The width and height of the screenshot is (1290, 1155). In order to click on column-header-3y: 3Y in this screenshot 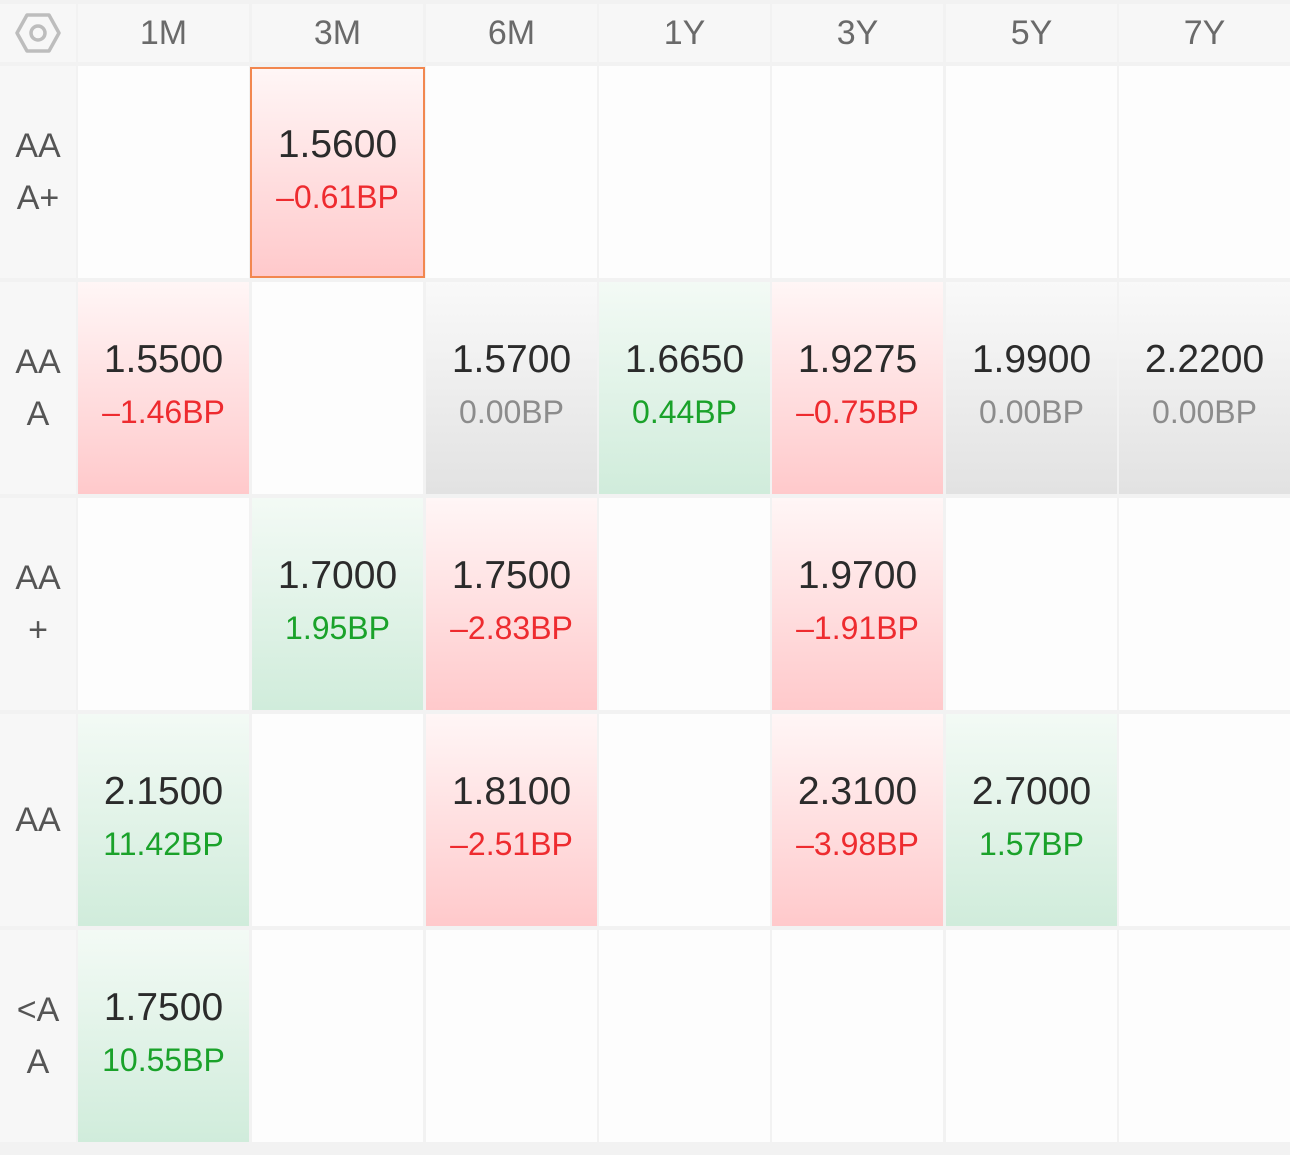, I will do `click(857, 33)`.